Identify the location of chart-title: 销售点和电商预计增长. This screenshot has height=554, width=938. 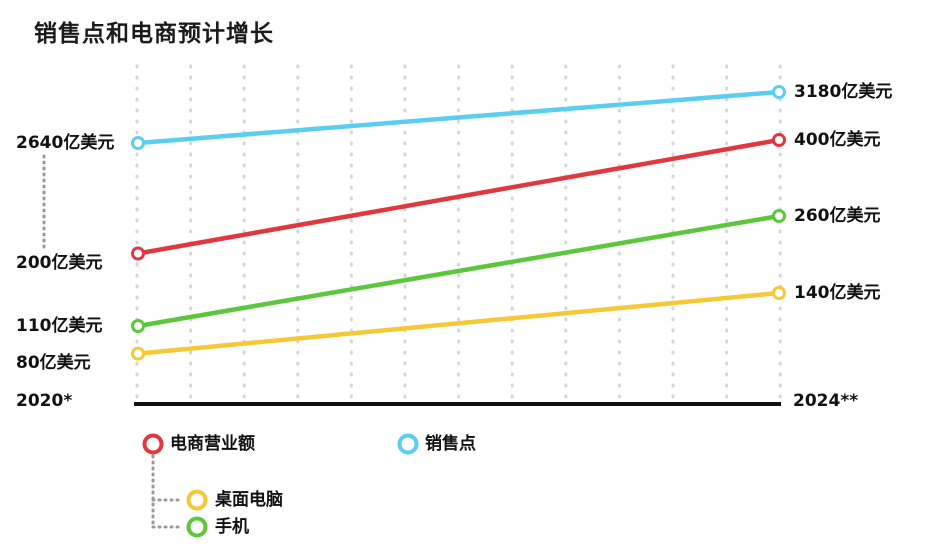
(154, 34).